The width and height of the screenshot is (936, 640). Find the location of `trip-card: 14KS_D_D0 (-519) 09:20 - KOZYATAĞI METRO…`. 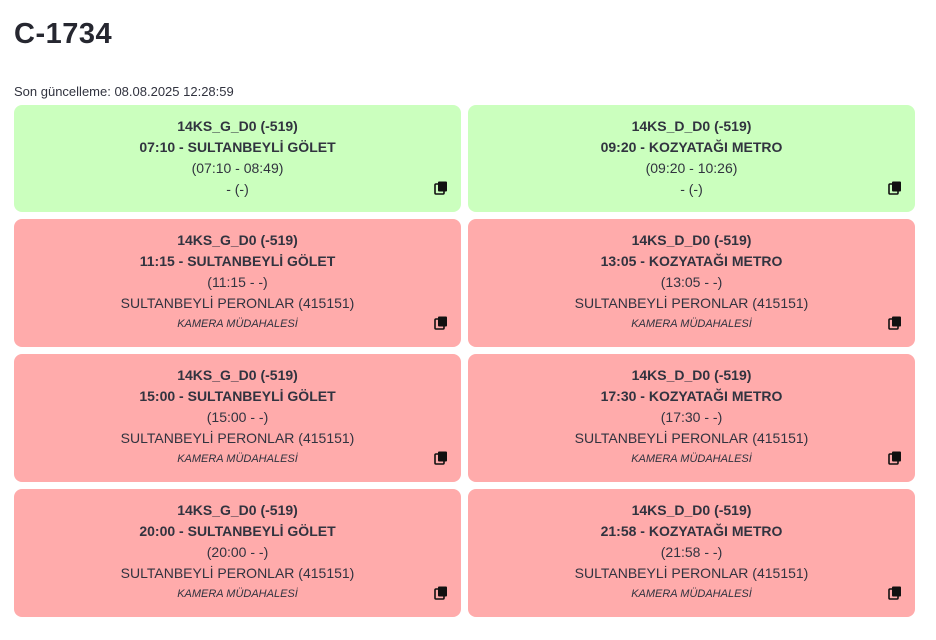

trip-card: 14KS_D_D0 (-519) 09:20 - KOZYATAĞI METRO… is located at coordinates (691, 158).